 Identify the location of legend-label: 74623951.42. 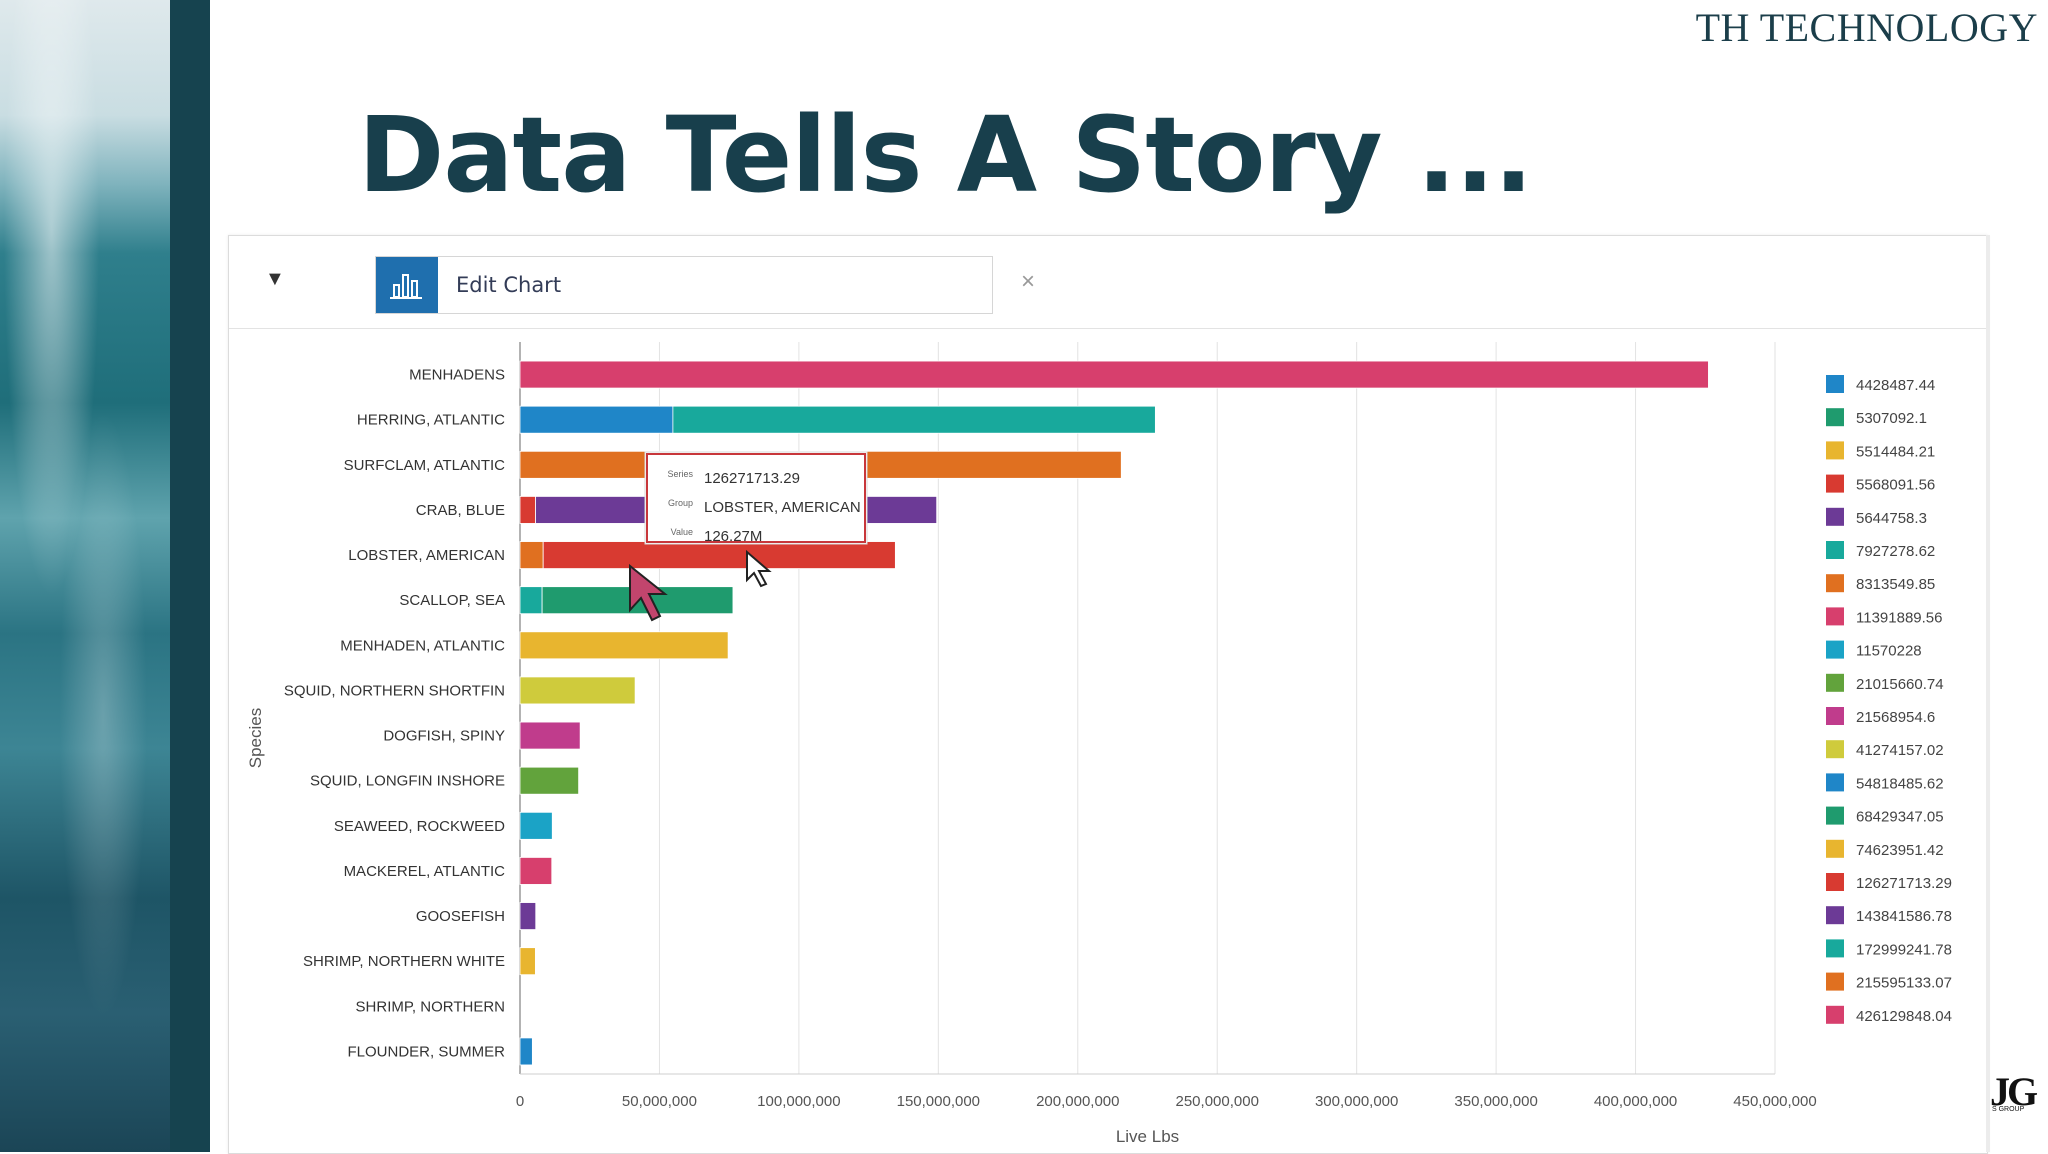
(1900, 850).